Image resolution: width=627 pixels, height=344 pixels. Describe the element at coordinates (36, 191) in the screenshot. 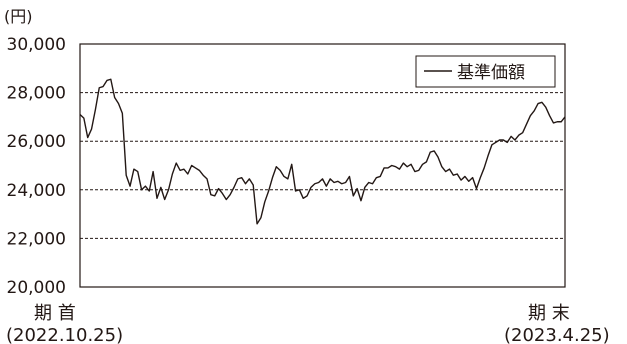

I see `y-tick-label: 24,000` at that location.